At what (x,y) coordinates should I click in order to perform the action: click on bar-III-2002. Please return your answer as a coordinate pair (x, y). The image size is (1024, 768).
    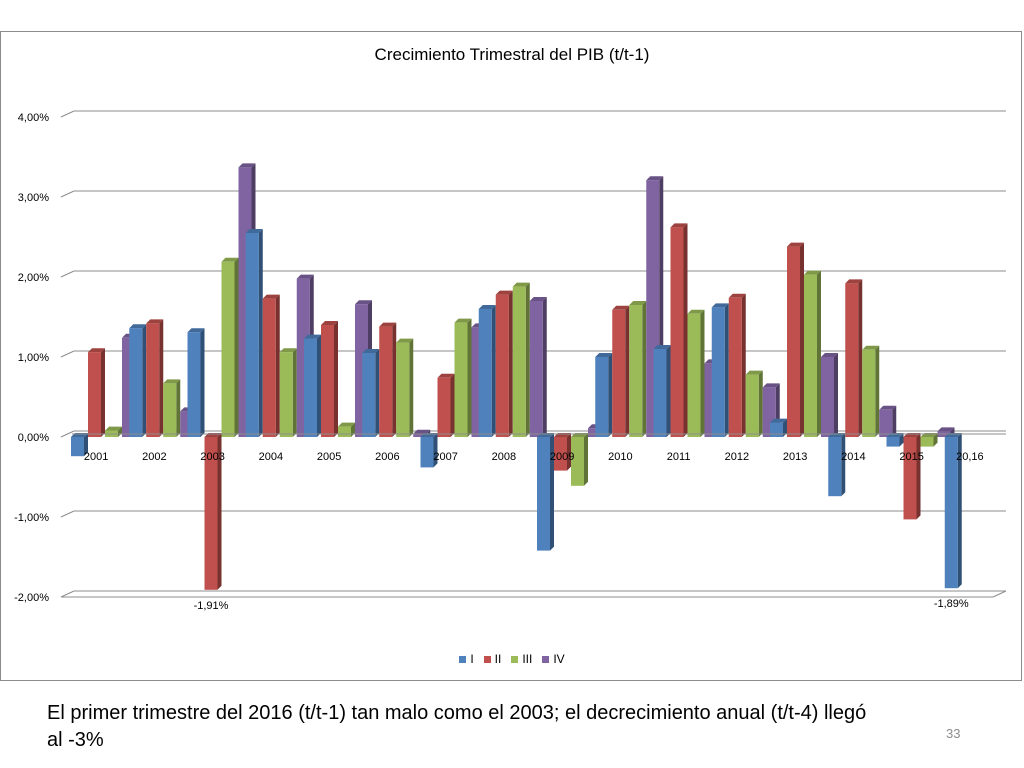
    Looking at the image, I should click on (170, 410).